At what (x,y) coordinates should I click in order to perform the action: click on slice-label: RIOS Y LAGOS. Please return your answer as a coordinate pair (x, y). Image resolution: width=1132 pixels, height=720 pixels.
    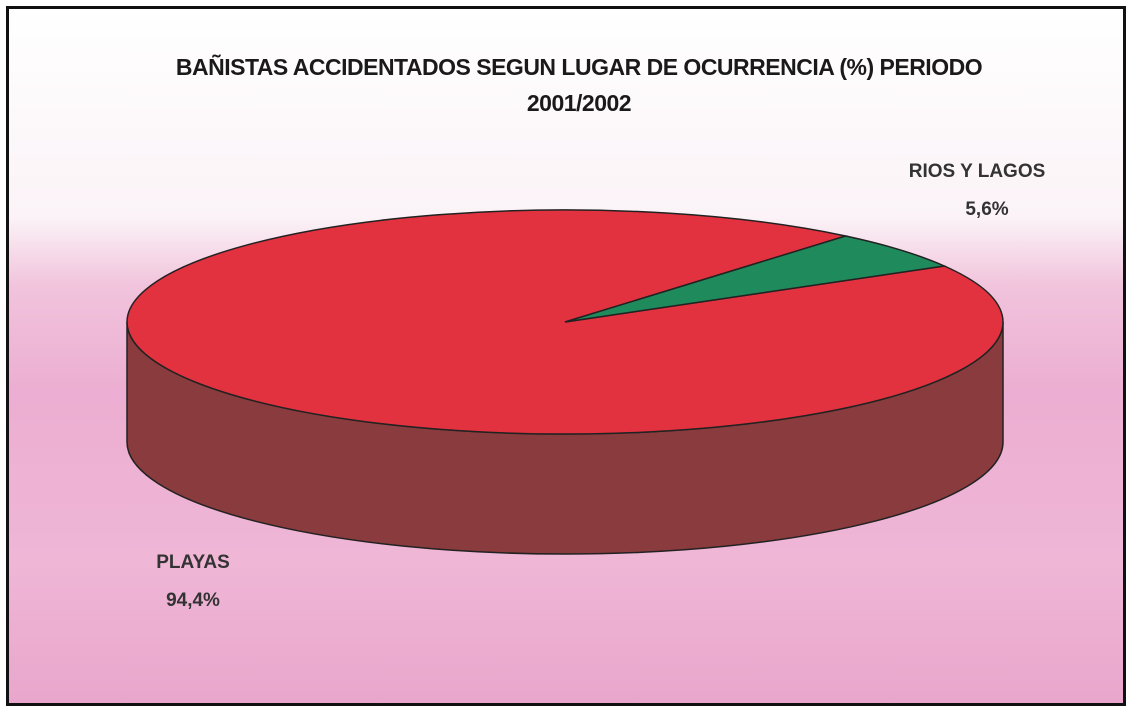
    Looking at the image, I should click on (977, 171).